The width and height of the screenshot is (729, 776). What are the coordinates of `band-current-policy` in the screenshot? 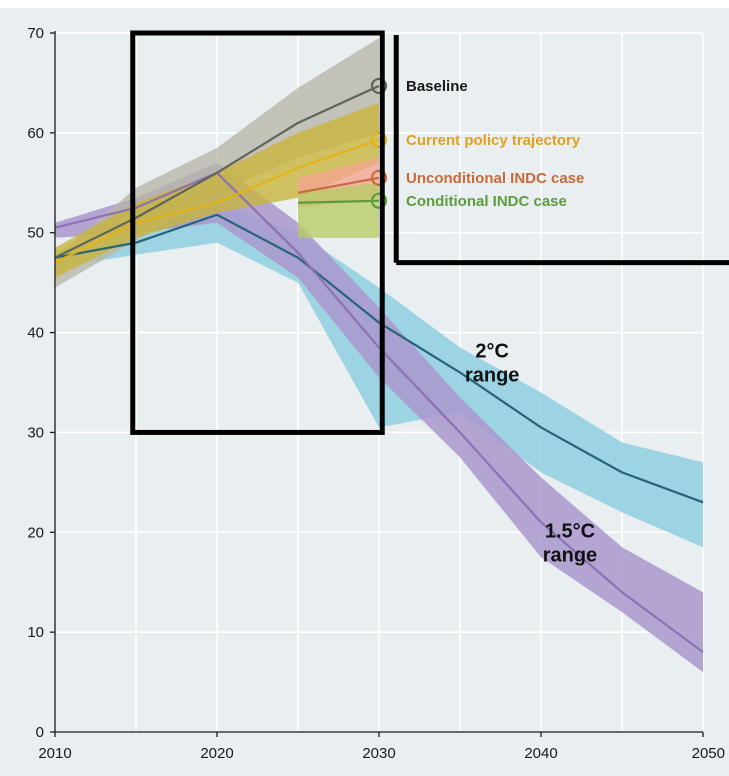 It's located at (217, 190).